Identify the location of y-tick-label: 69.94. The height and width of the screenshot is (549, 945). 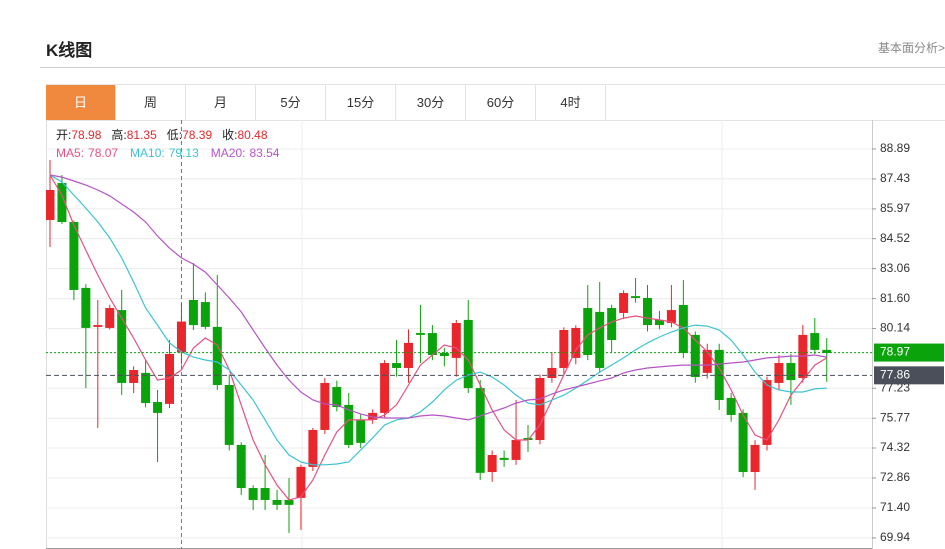
(895, 537).